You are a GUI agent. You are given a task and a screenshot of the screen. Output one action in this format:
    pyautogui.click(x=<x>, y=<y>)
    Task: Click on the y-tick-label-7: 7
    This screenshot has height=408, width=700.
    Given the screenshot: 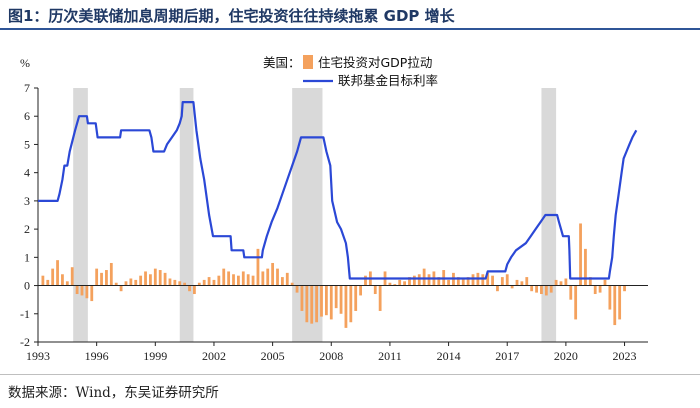 What is the action you would take?
    pyautogui.click(x=27, y=88)
    